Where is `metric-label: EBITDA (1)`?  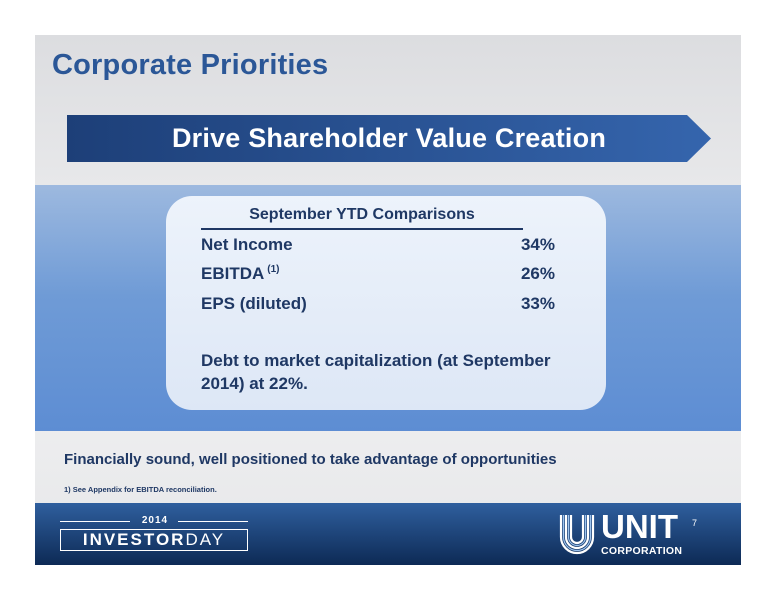
metric-label: EBITDA (1) is located at coordinates (240, 273).